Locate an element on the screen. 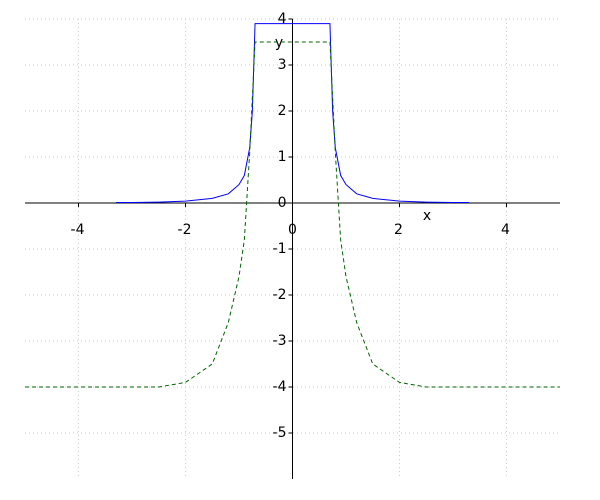 The image size is (600, 500). y-tick-label: -1 is located at coordinates (280, 249).